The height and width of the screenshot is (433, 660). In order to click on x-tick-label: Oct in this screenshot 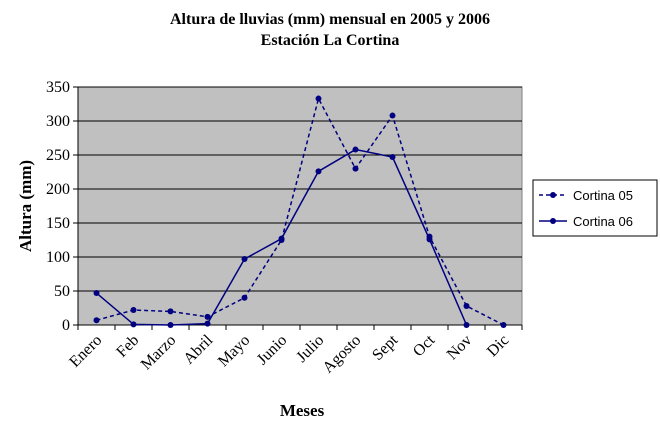, I will do `click(424, 345)`.